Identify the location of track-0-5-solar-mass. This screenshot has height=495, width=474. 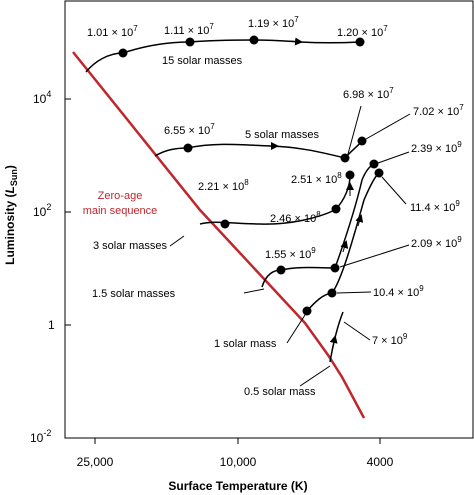
(336, 337).